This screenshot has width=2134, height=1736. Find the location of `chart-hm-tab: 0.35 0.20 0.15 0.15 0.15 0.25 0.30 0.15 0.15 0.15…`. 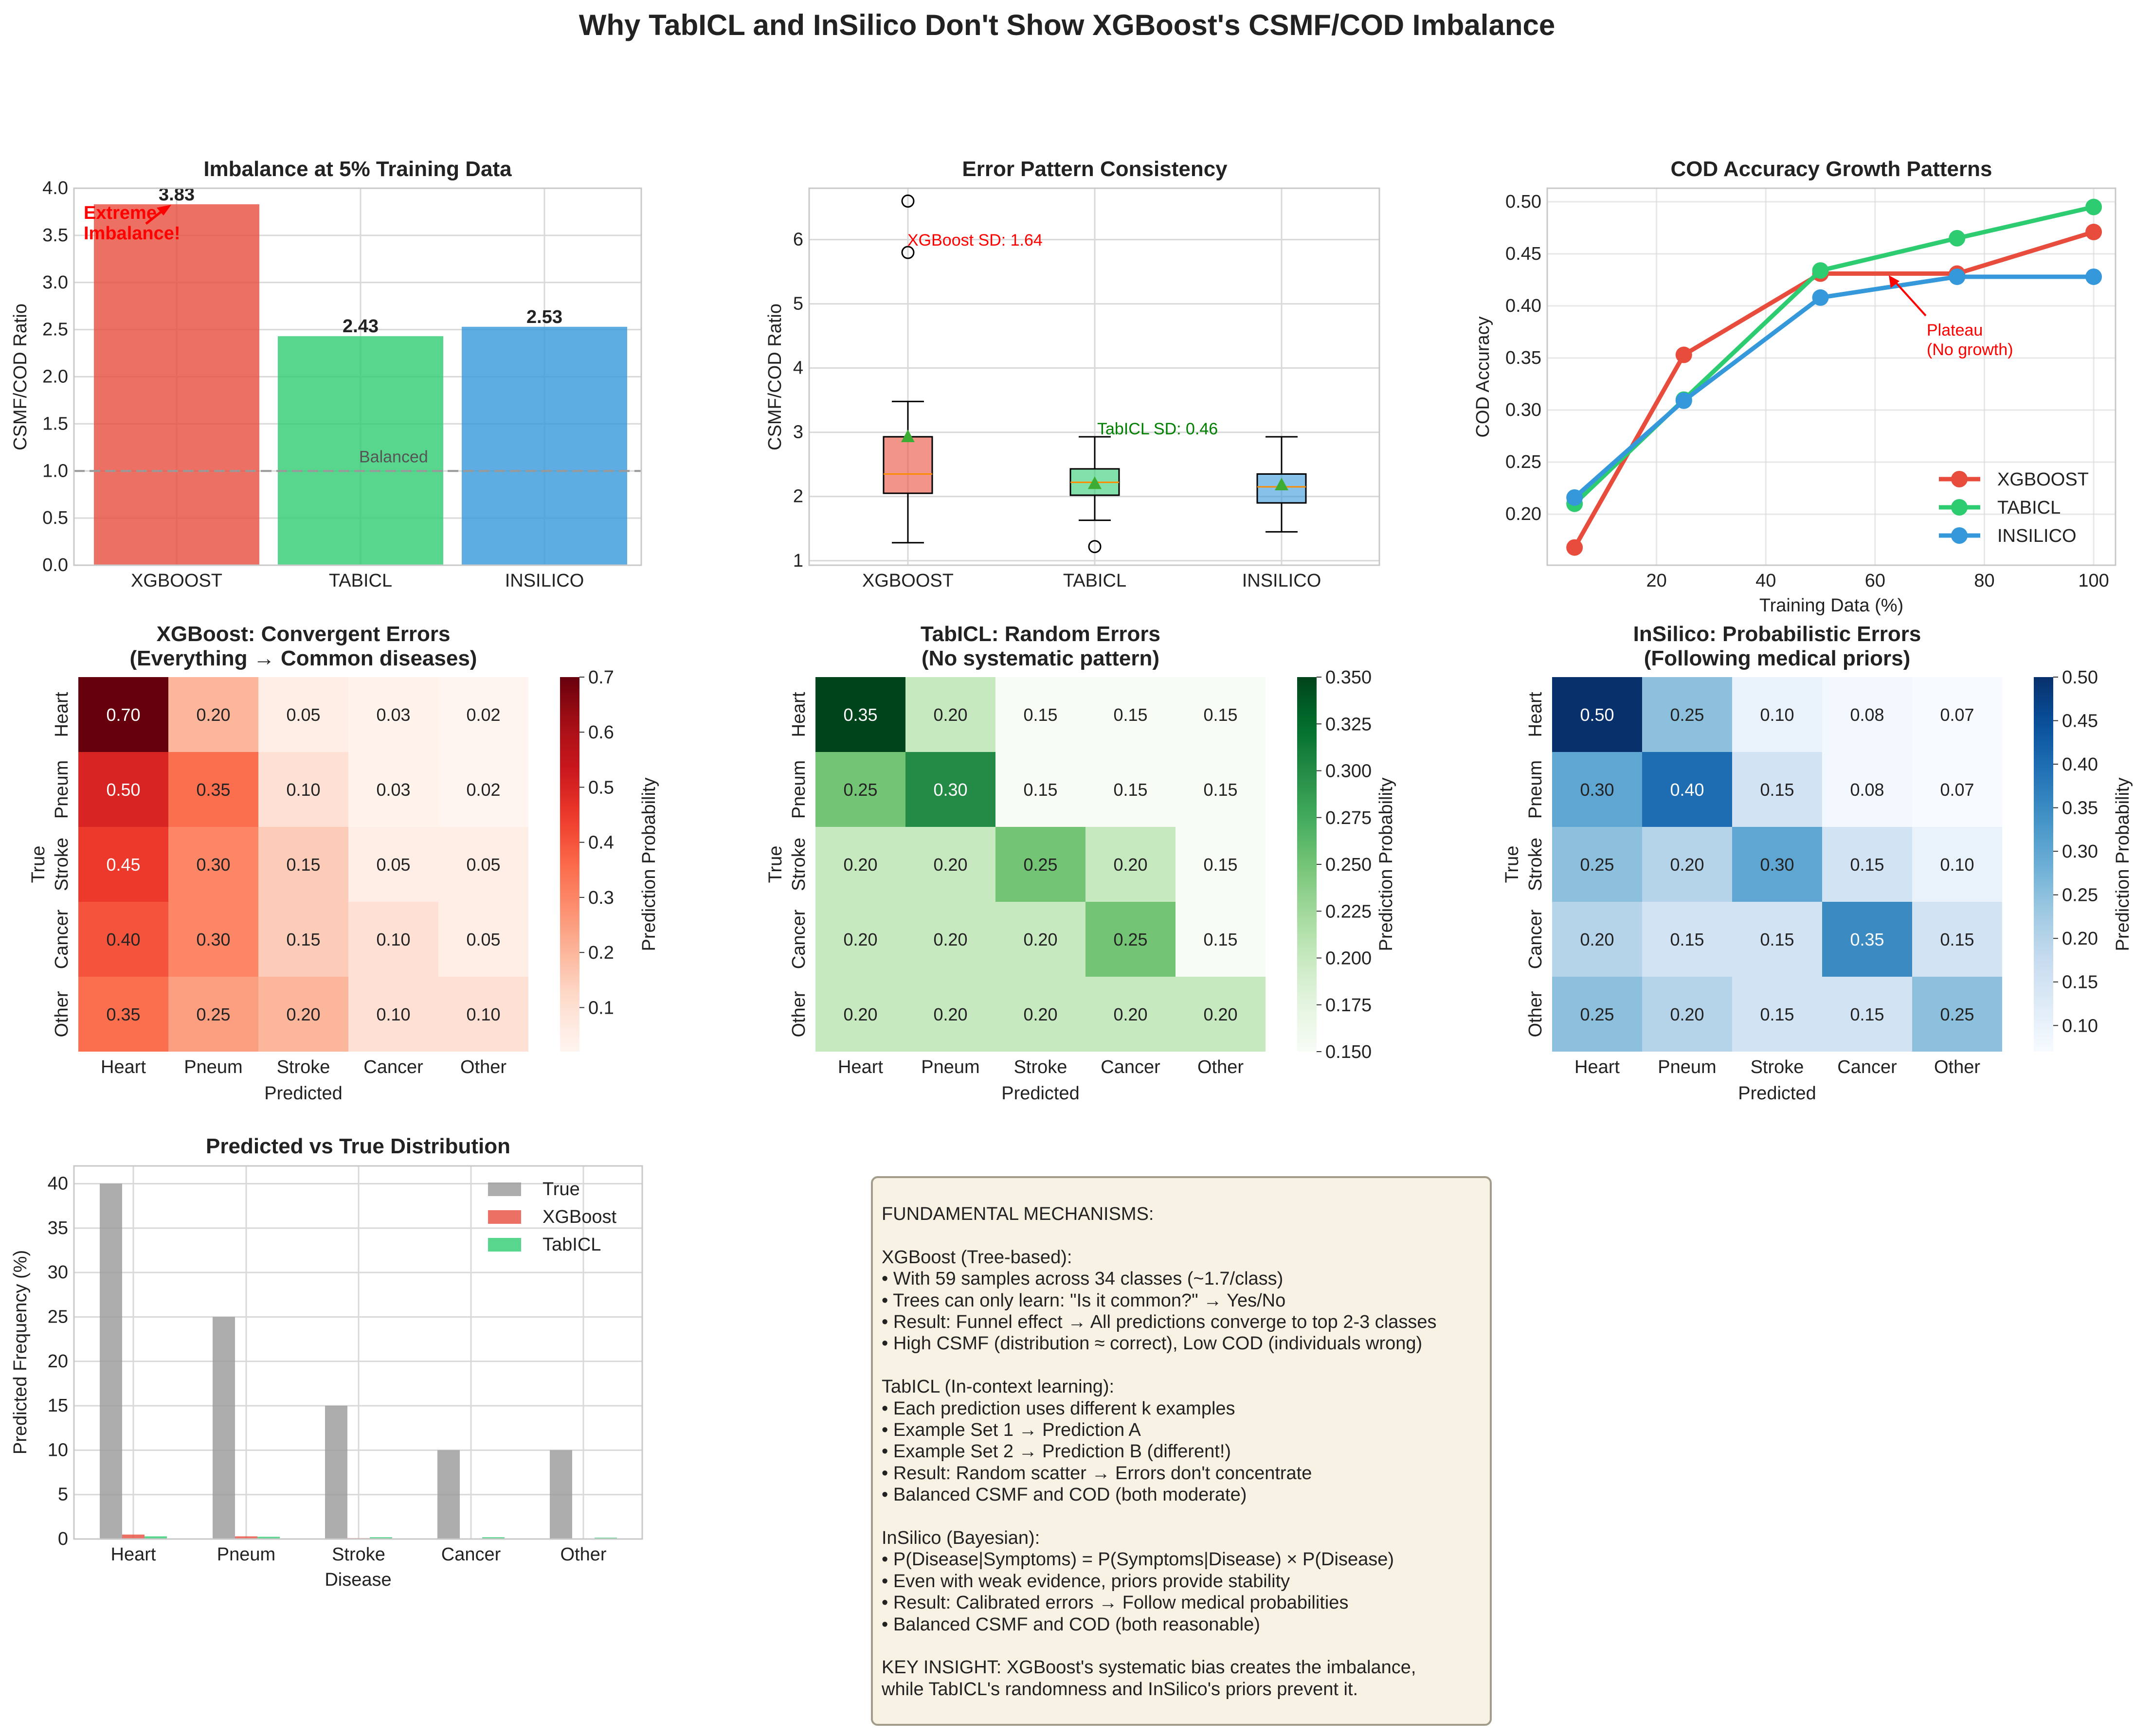

chart-hm-tab: 0.35 0.20 0.15 0.15 0.15 0.25 0.30 0.15 0.15 0.15… is located at coordinates (1080, 863).